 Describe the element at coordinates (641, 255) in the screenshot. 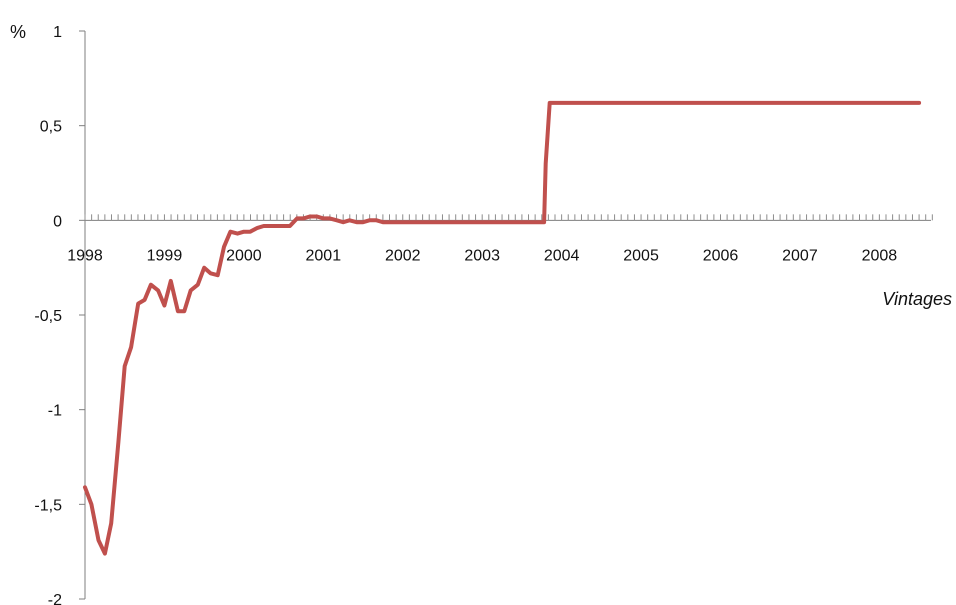

I see `x-tick-label: 2005` at that location.